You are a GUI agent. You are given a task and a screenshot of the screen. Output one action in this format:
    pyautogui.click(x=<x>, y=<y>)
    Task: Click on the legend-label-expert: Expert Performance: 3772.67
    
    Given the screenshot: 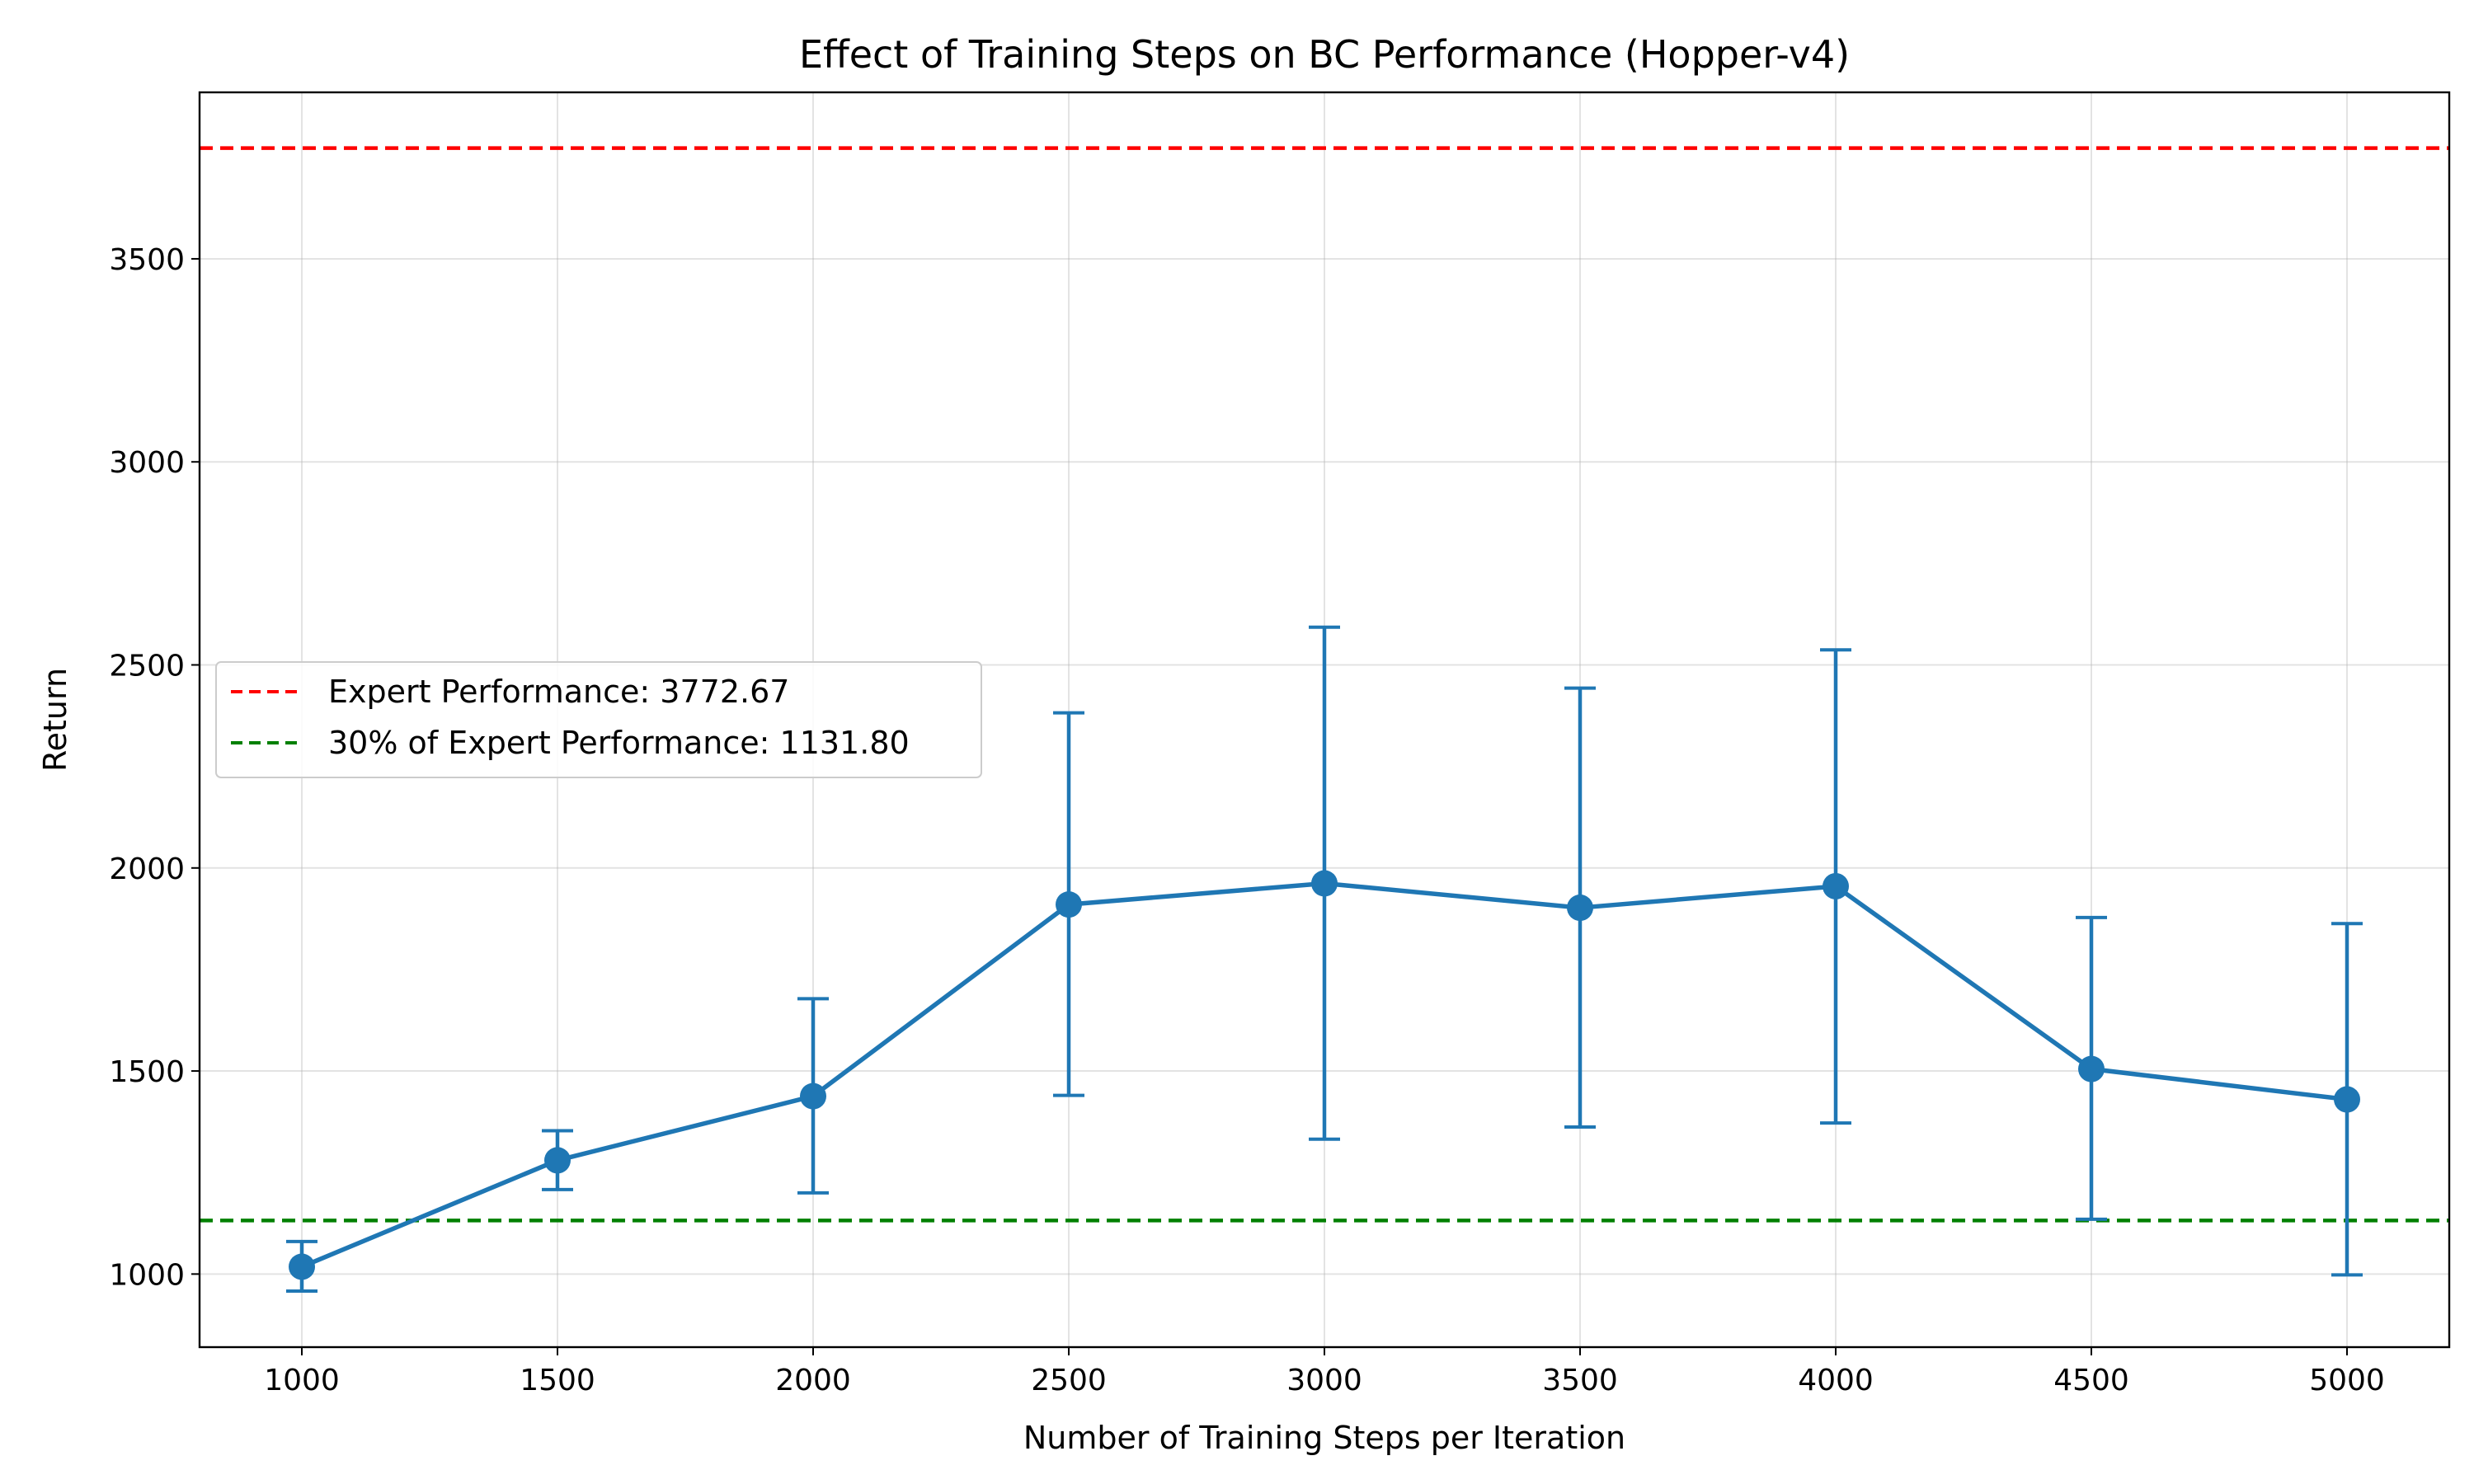 What is the action you would take?
    pyautogui.click(x=558, y=692)
    